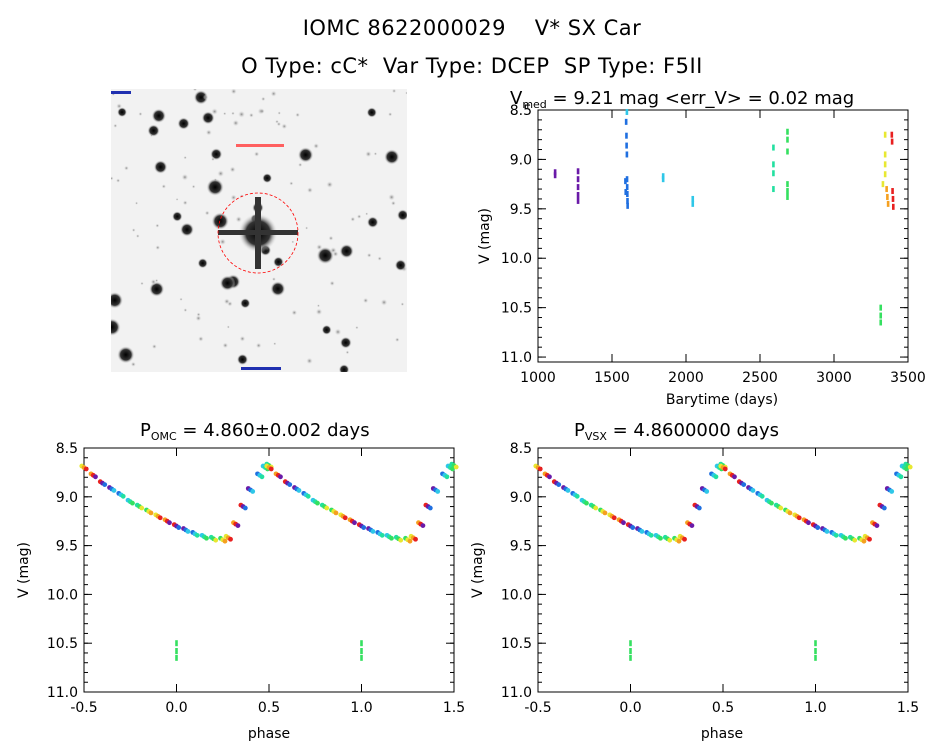 The width and height of the screenshot is (944, 747). What do you see at coordinates (260, 145) in the screenshot?
I see `target-label-mark` at bounding box center [260, 145].